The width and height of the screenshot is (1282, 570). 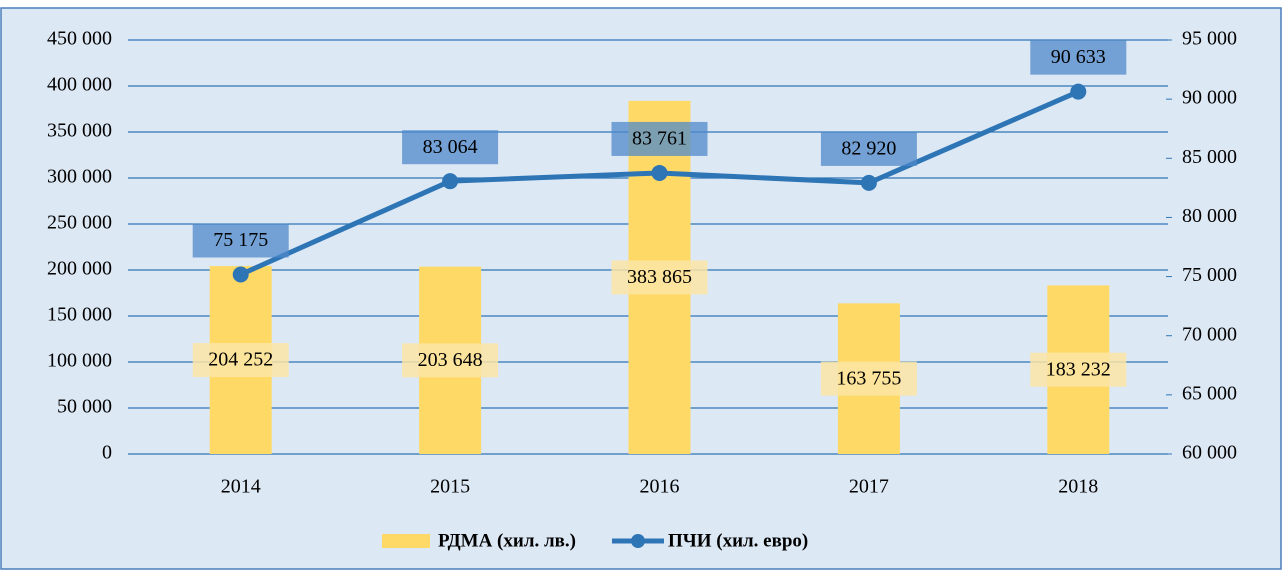 I want to click on x-tick-label: 2016, so click(x=660, y=487).